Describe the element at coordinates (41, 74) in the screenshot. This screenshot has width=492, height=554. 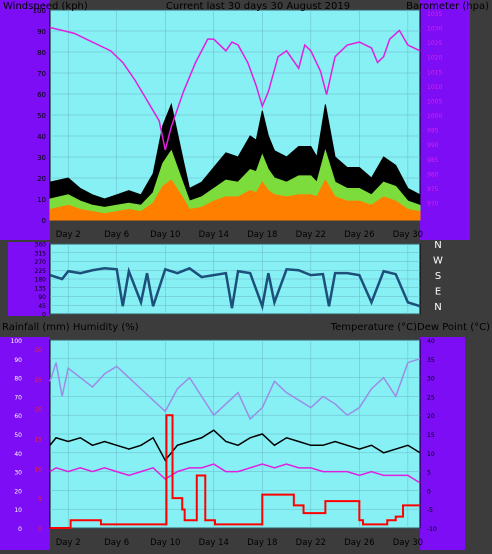
I see `wind-tick-label: 70` at that location.